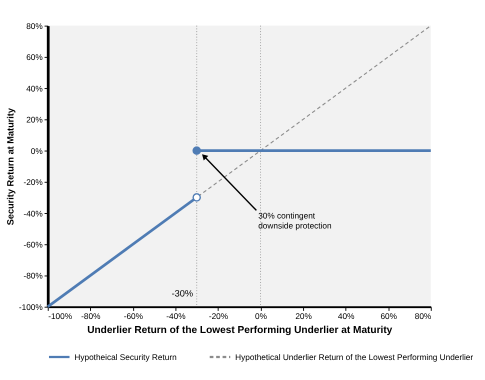 This screenshot has width=485, height=380. Describe the element at coordinates (35, 26) in the screenshot. I see `y-tick-label: 80%` at that location.